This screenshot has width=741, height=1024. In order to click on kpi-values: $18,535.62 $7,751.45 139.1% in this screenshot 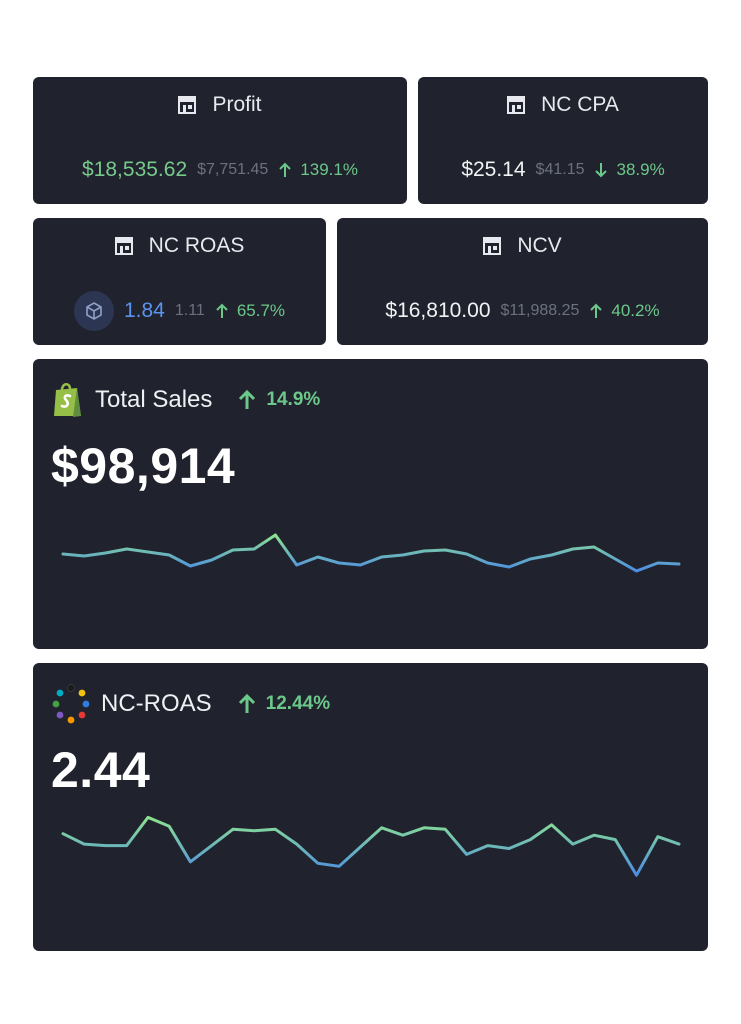, I will do `click(220, 170)`.